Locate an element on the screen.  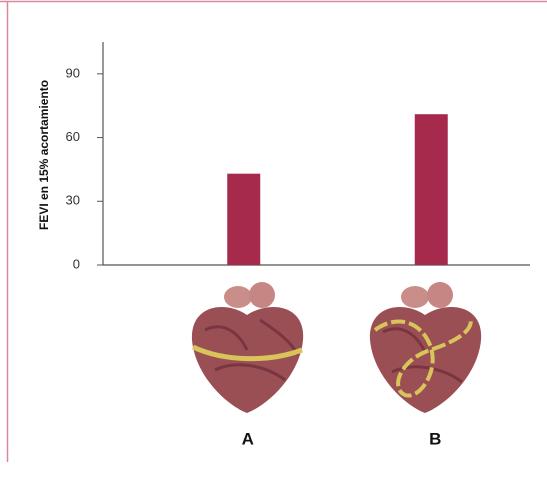
x-tick-label: B is located at coordinates (435, 438).